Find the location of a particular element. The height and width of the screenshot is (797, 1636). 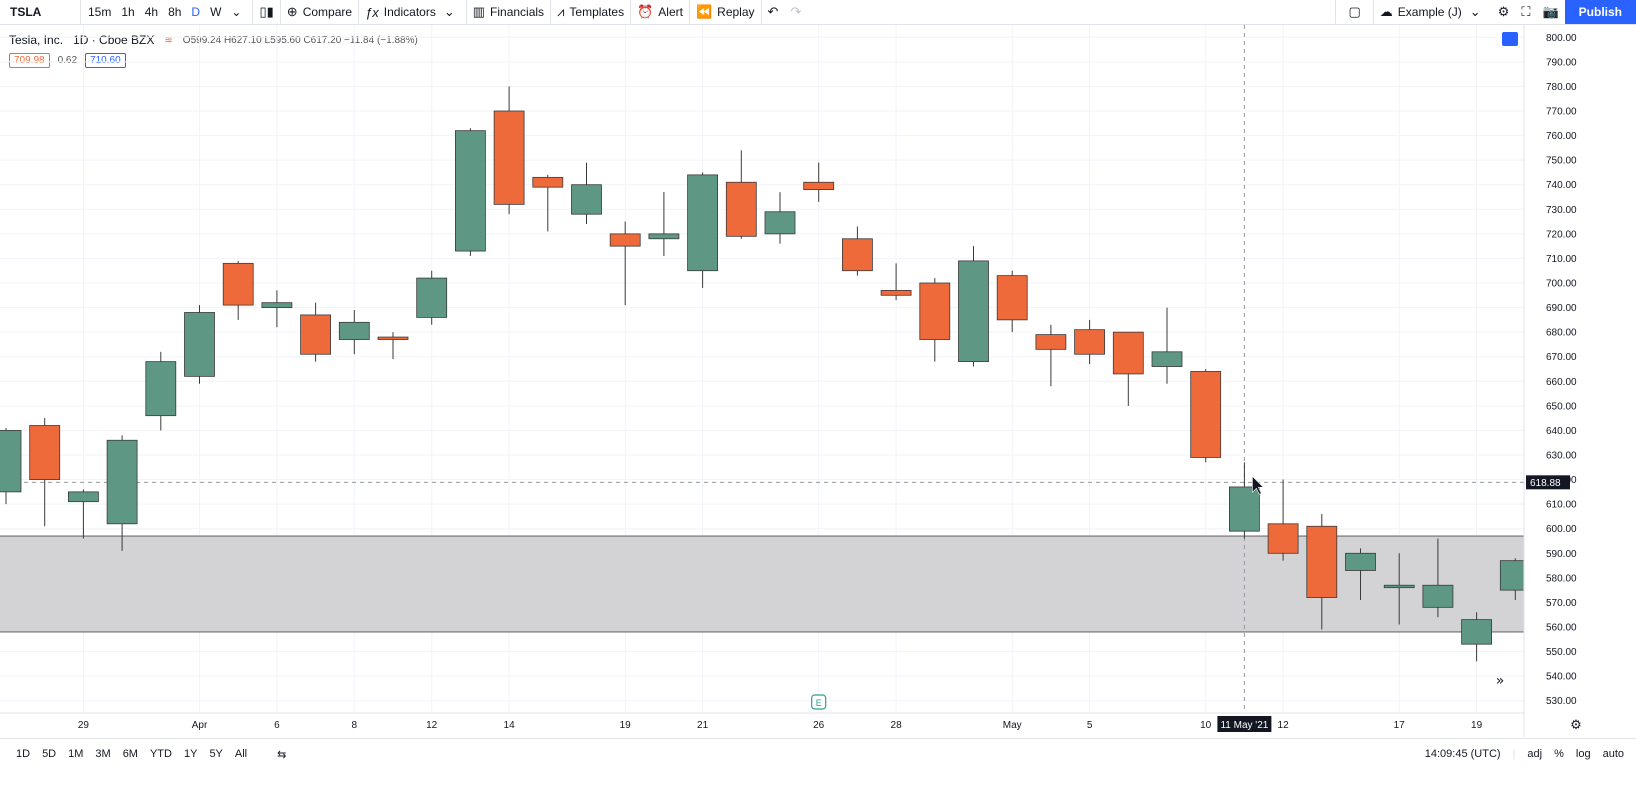

range-ytd: YTD is located at coordinates (160, 754).